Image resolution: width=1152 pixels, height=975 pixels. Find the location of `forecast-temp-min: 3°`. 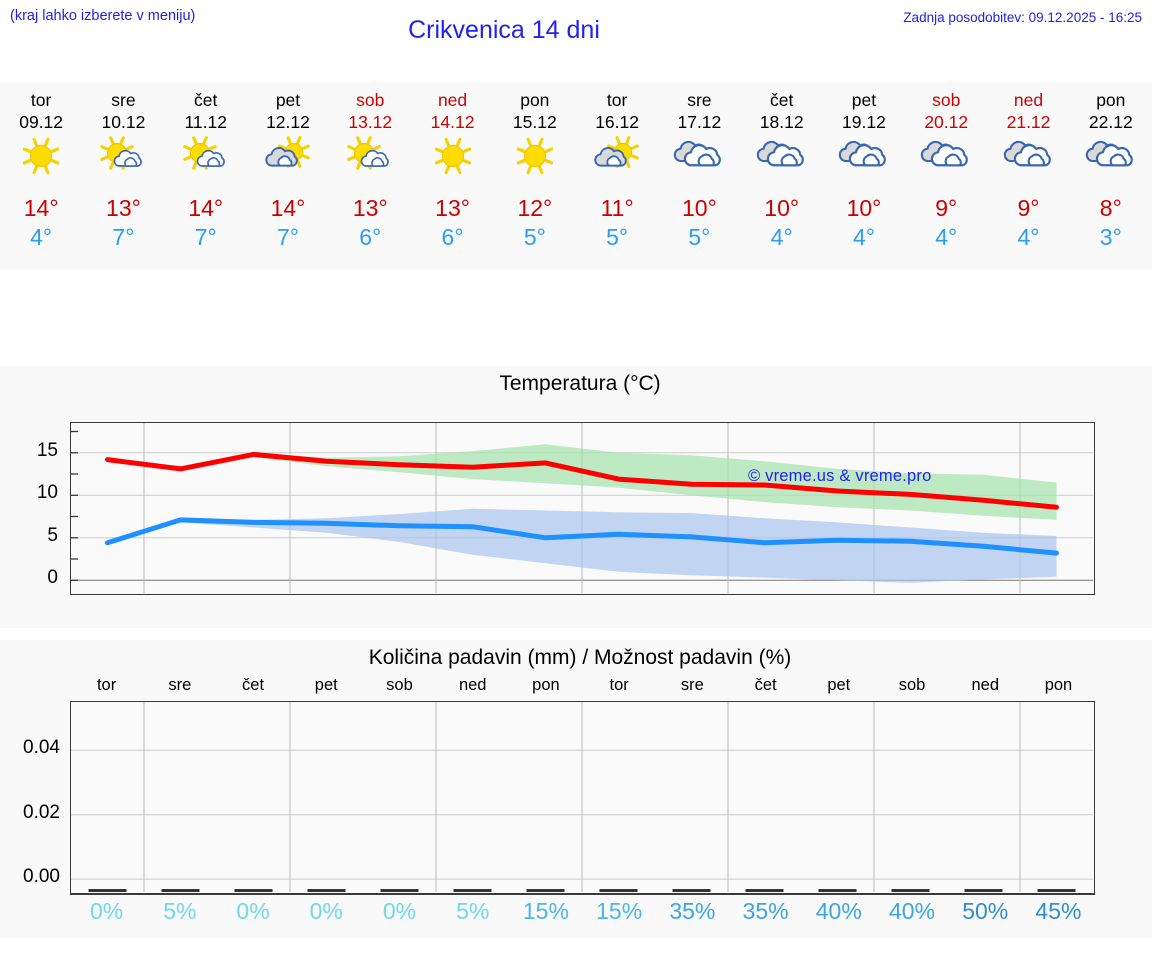

forecast-temp-min: 3° is located at coordinates (1110, 237).